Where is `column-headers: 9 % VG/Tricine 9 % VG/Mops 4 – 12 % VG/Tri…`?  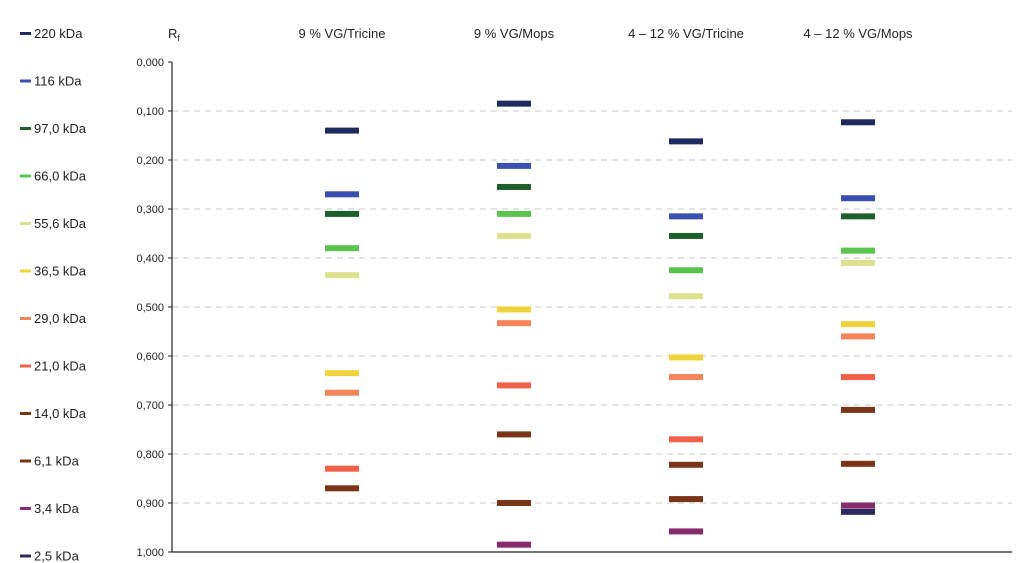
column-headers: 9 % VG/Tricine 9 % VG/Mops 4 – 12 % VG/Tri… is located at coordinates (606, 33).